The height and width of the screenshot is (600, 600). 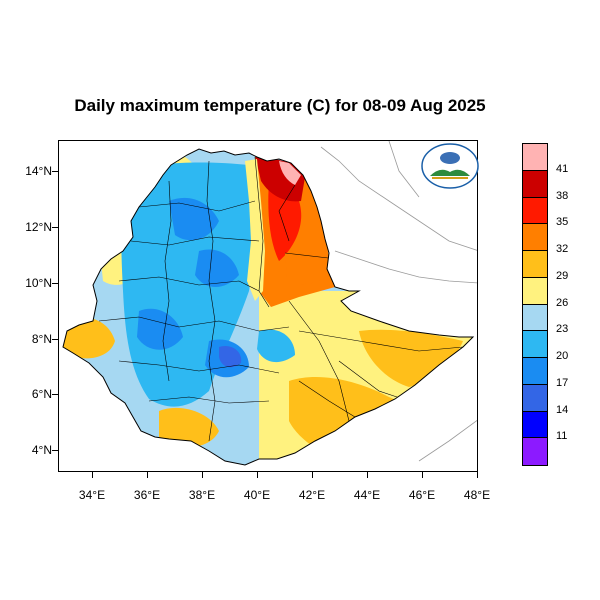 I want to click on colorbar-label: 23, so click(x=562, y=329).